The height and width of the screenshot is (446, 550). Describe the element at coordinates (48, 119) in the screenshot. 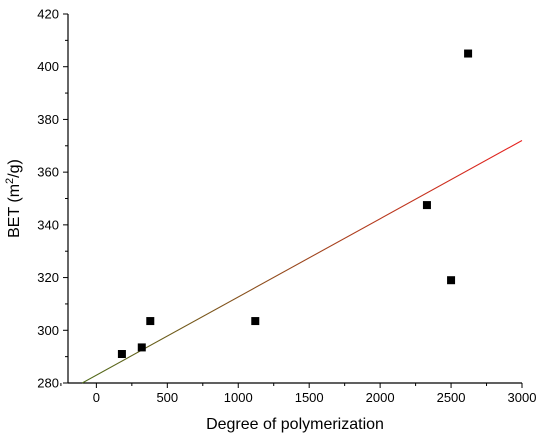

I see `y-tick-label: 380` at that location.